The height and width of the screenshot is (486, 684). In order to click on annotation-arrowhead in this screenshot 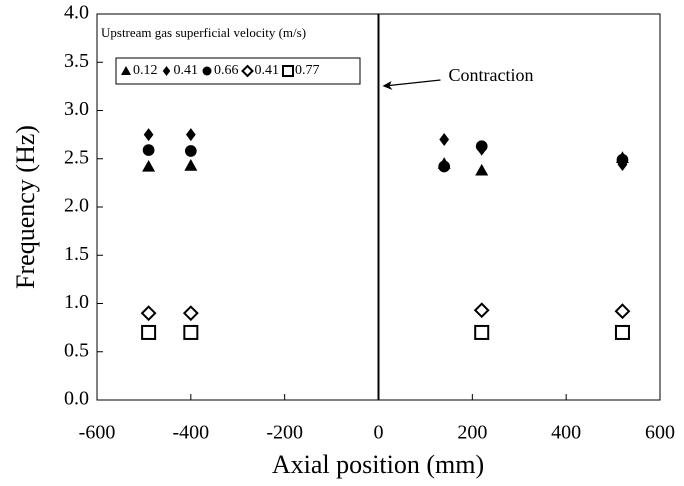, I will do `click(387, 85)`.